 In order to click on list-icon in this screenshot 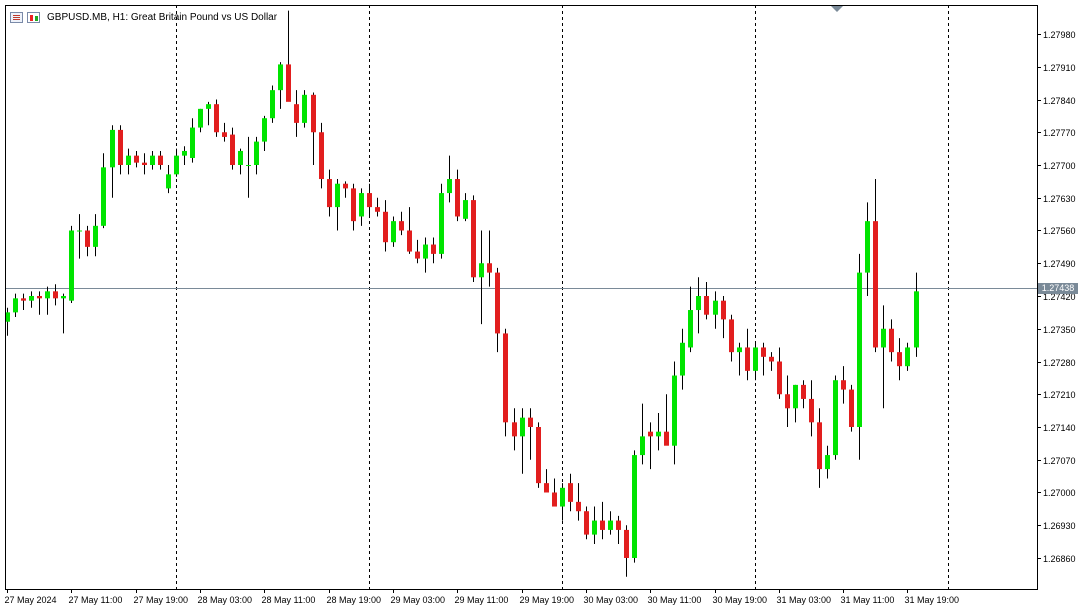, I will do `click(16, 17)`.